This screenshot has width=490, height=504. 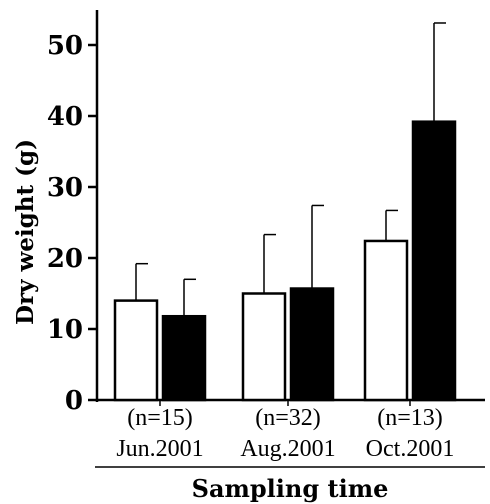 What do you see at coordinates (65, 46) in the screenshot?
I see `y-tick-label: 50` at bounding box center [65, 46].